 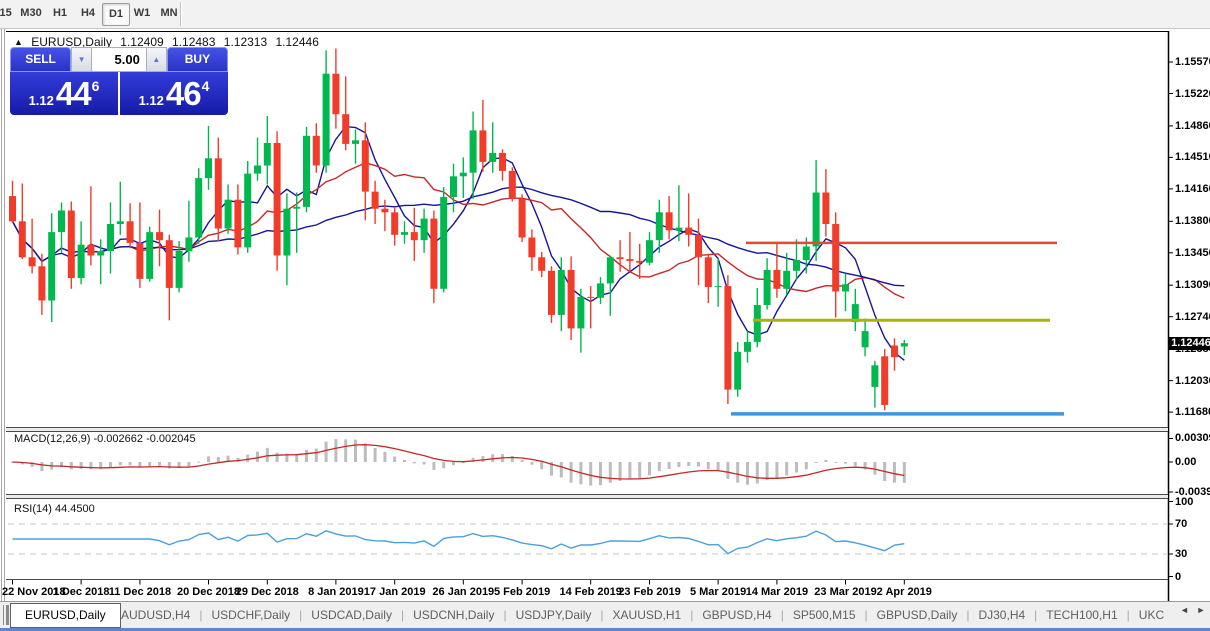 I want to click on timeframe-button-w1: W1, so click(x=142, y=13).